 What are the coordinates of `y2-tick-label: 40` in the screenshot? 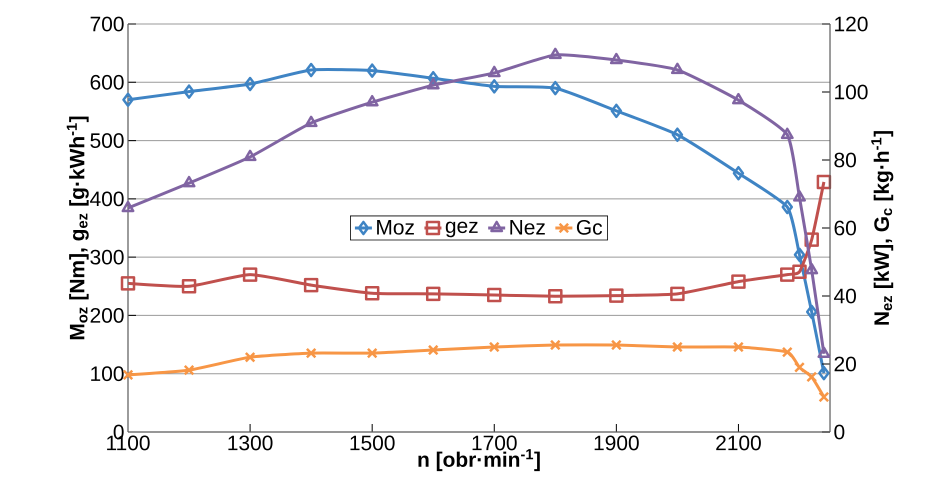 It's located at (845, 296).